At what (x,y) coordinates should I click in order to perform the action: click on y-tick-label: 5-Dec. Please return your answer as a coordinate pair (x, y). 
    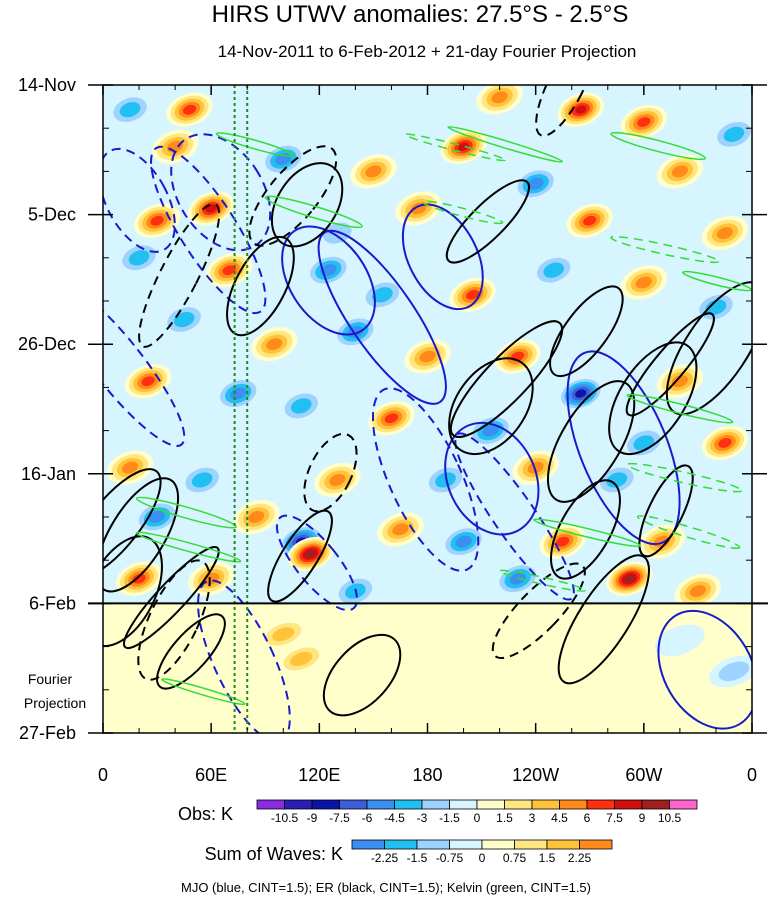
    Looking at the image, I should click on (52, 215).